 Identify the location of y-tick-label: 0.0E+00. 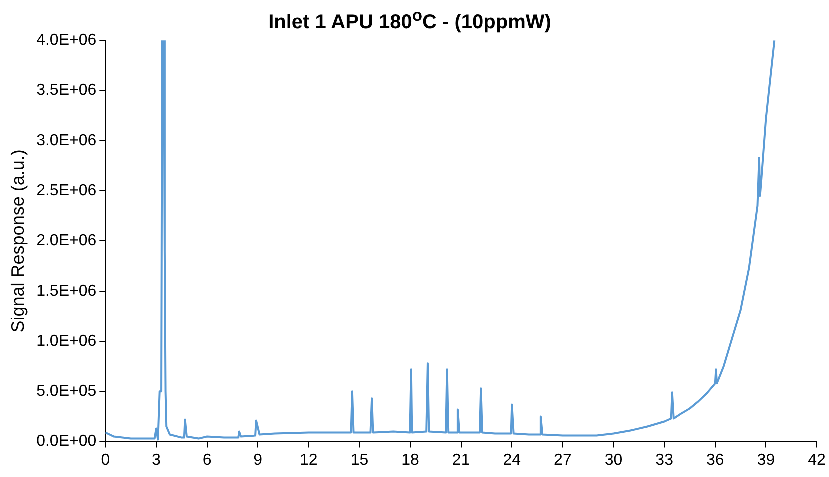
(66, 441).